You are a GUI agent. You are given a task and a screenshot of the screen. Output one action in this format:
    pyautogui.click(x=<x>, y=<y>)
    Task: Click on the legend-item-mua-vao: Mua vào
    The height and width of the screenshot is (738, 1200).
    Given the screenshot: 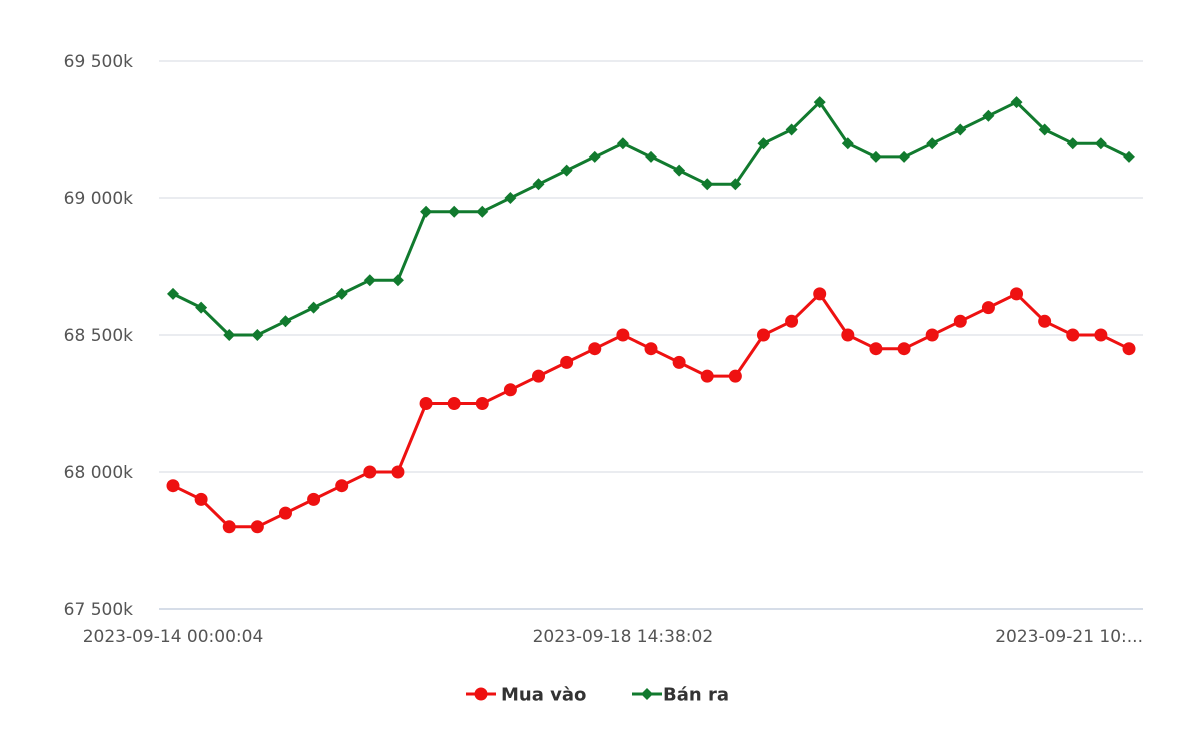 What is the action you would take?
    pyautogui.click(x=526, y=695)
    